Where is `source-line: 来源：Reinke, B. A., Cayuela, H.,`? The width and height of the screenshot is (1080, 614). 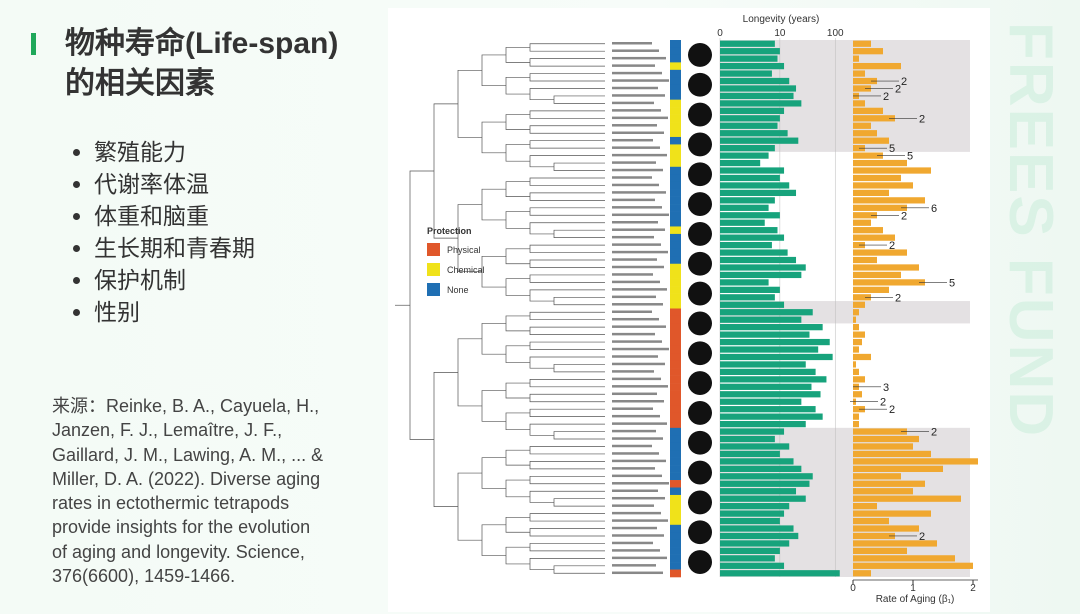 source-line: 来源：Reinke, B. A., Cayuela, H., is located at coordinates (186, 406).